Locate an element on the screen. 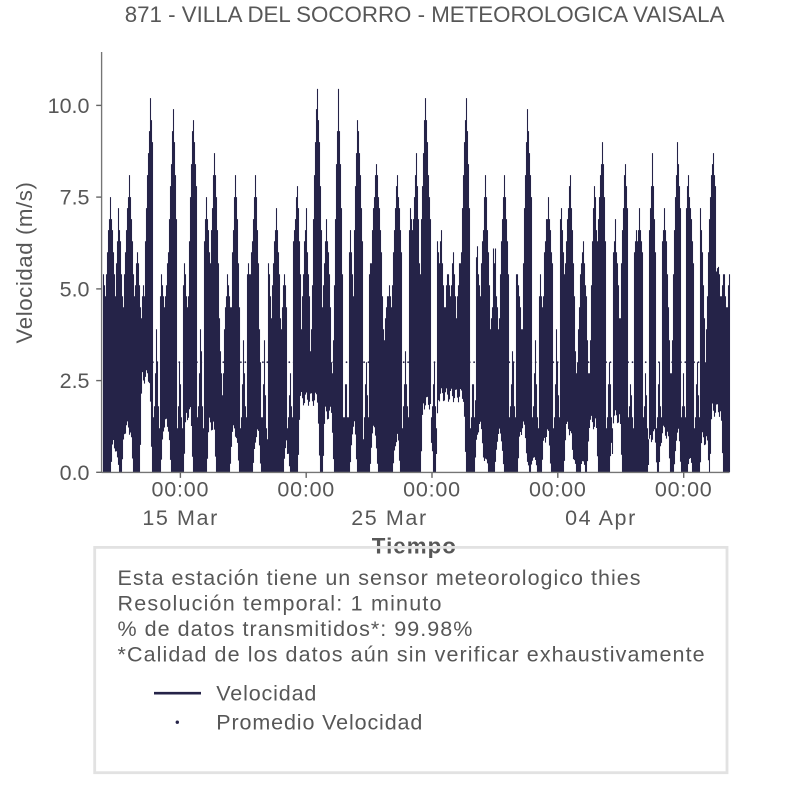 This screenshot has width=806, height=811. svg-text: Velocidad is located at coordinates (266, 694).